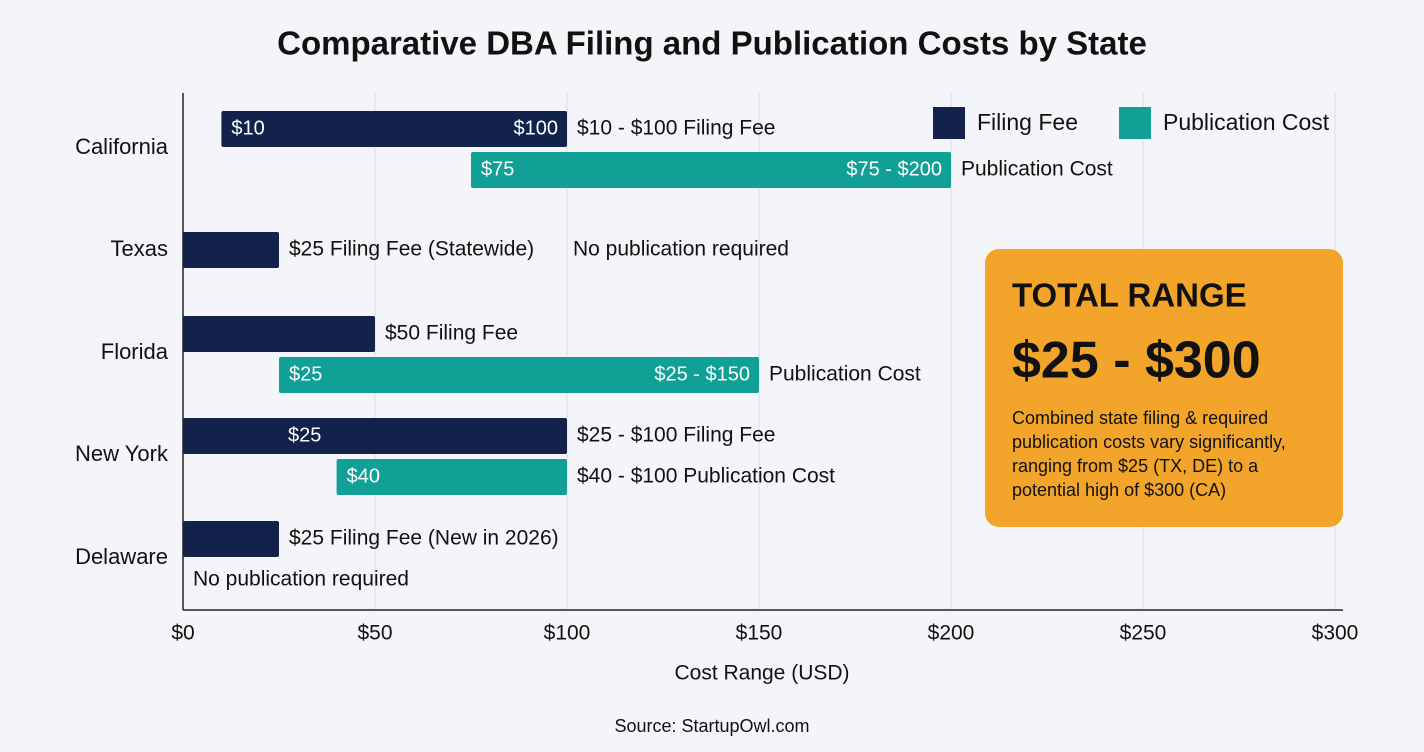 The height and width of the screenshot is (752, 1424). What do you see at coordinates (702, 374) in the screenshot?
I see `bar-text: $25 - $150` at bounding box center [702, 374].